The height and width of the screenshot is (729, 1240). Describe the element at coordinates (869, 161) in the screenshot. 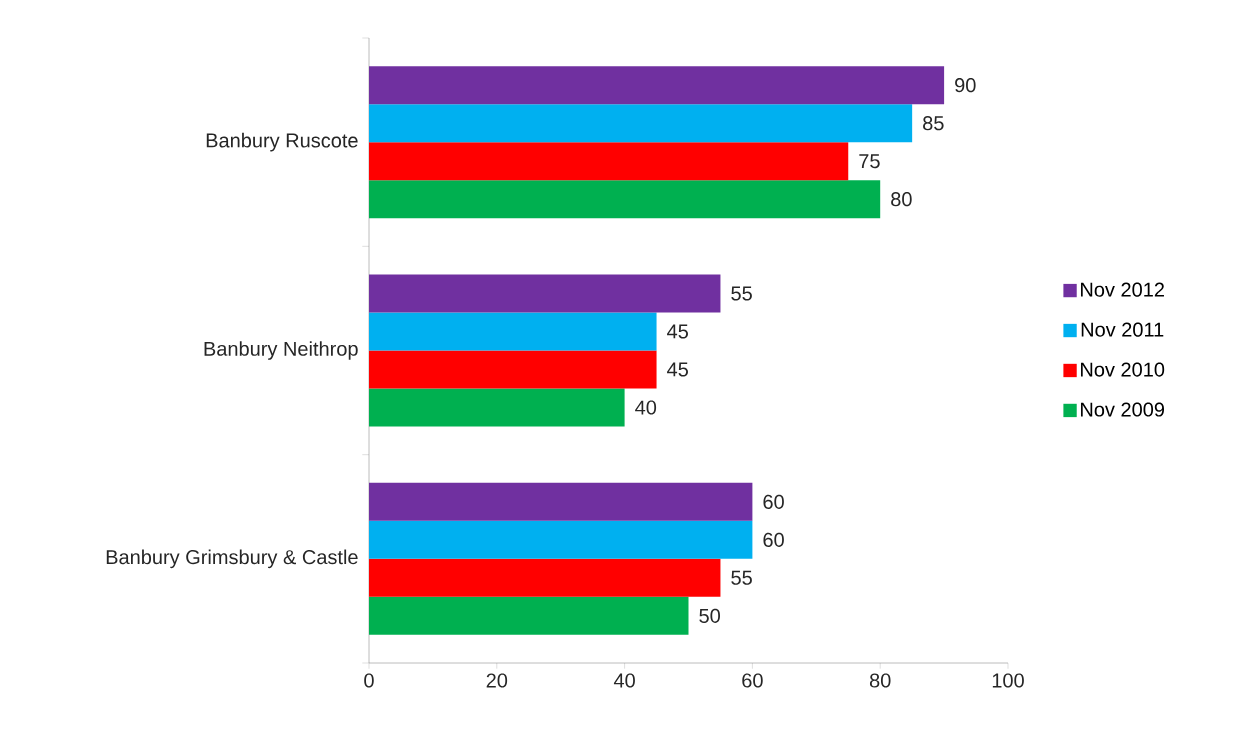

I see `data-label: 75` at that location.